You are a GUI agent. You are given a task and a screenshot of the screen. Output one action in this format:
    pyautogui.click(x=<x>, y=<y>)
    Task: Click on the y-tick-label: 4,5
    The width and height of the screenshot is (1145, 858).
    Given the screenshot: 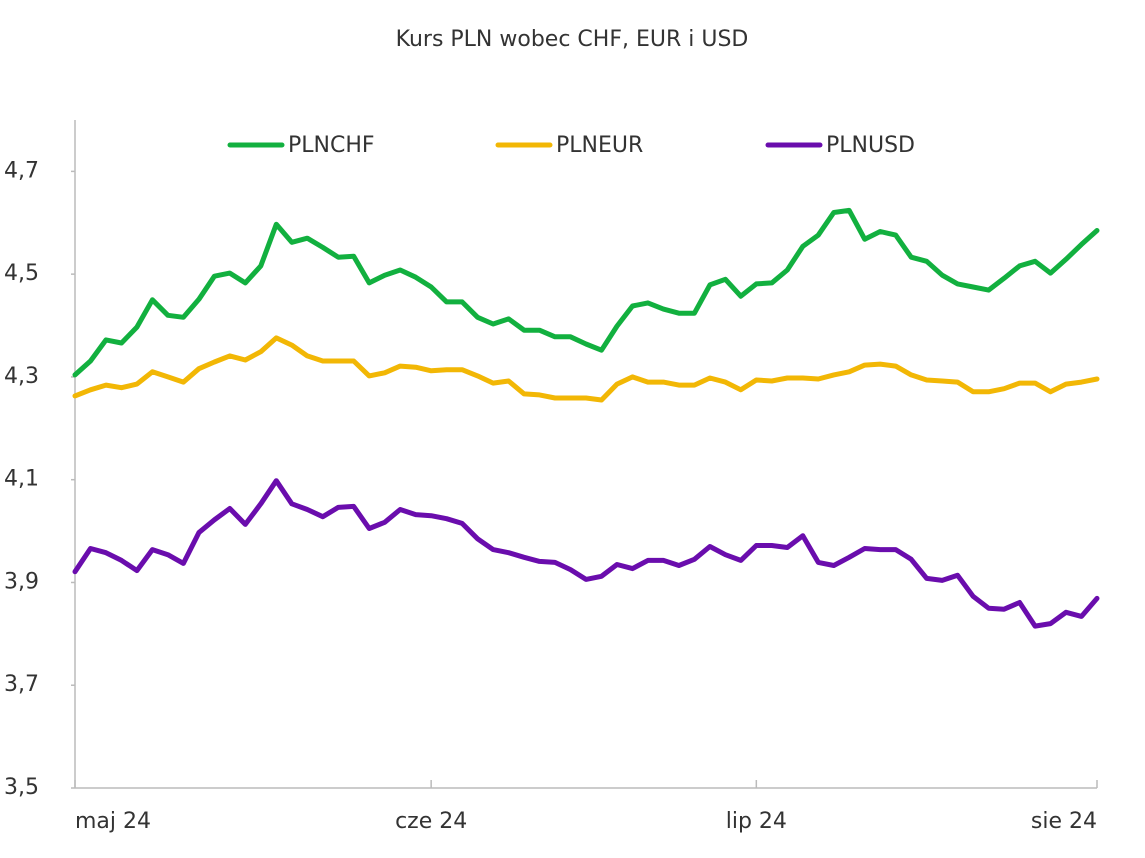 What is the action you would take?
    pyautogui.click(x=21, y=273)
    